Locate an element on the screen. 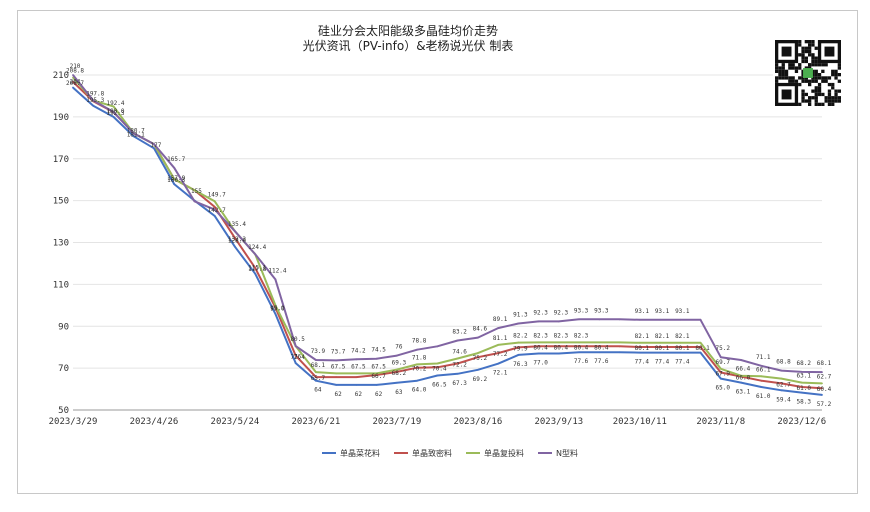  data-label: 128.0 is located at coordinates (237, 241).